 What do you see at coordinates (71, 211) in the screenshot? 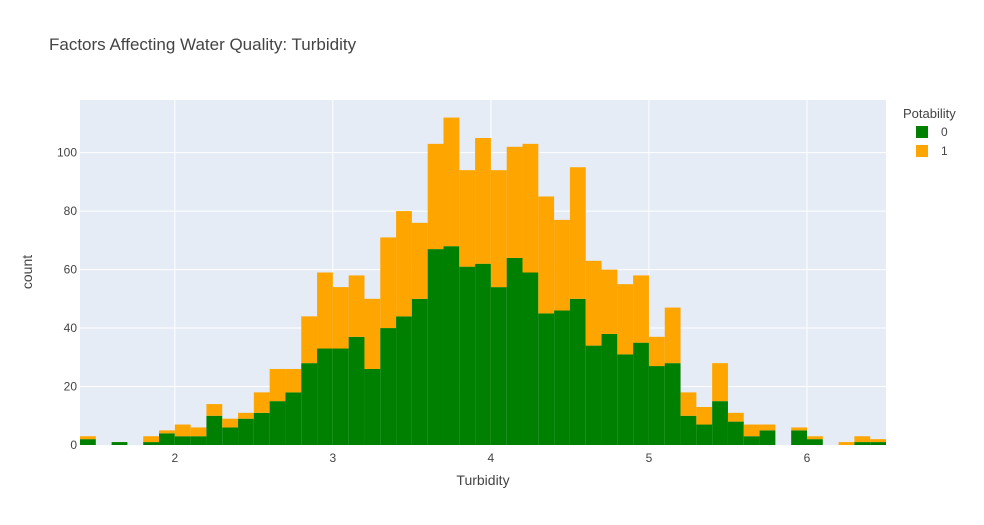
I see `y-tick-label: 80` at bounding box center [71, 211].